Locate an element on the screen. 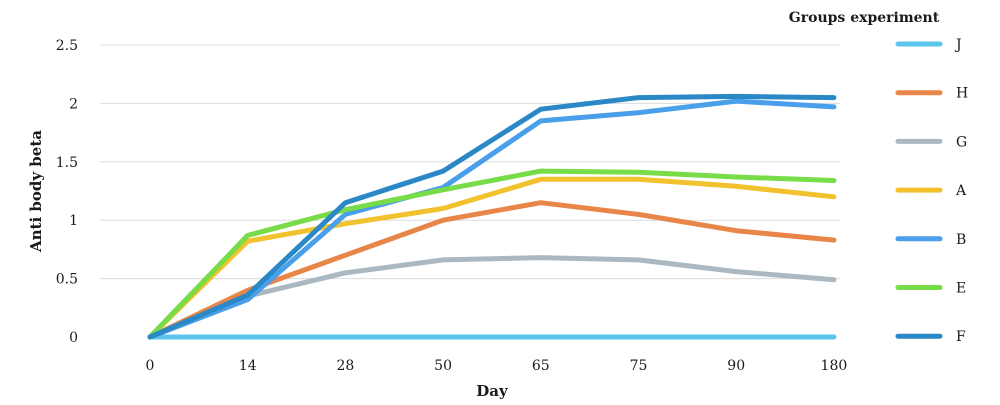 The image size is (1000, 405). legend-item-B: B is located at coordinates (930, 240).